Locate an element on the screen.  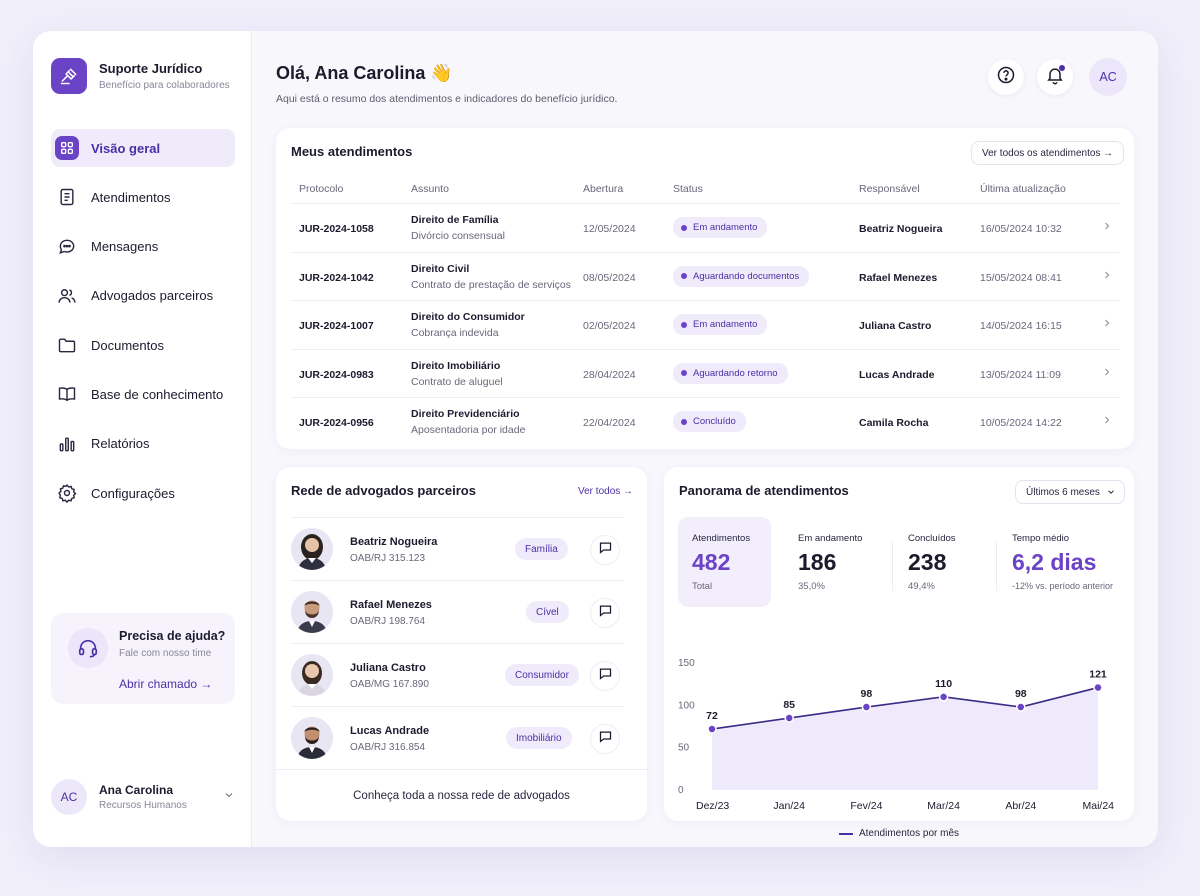
legend-label: Atendimentos por mês is located at coordinates (909, 833).